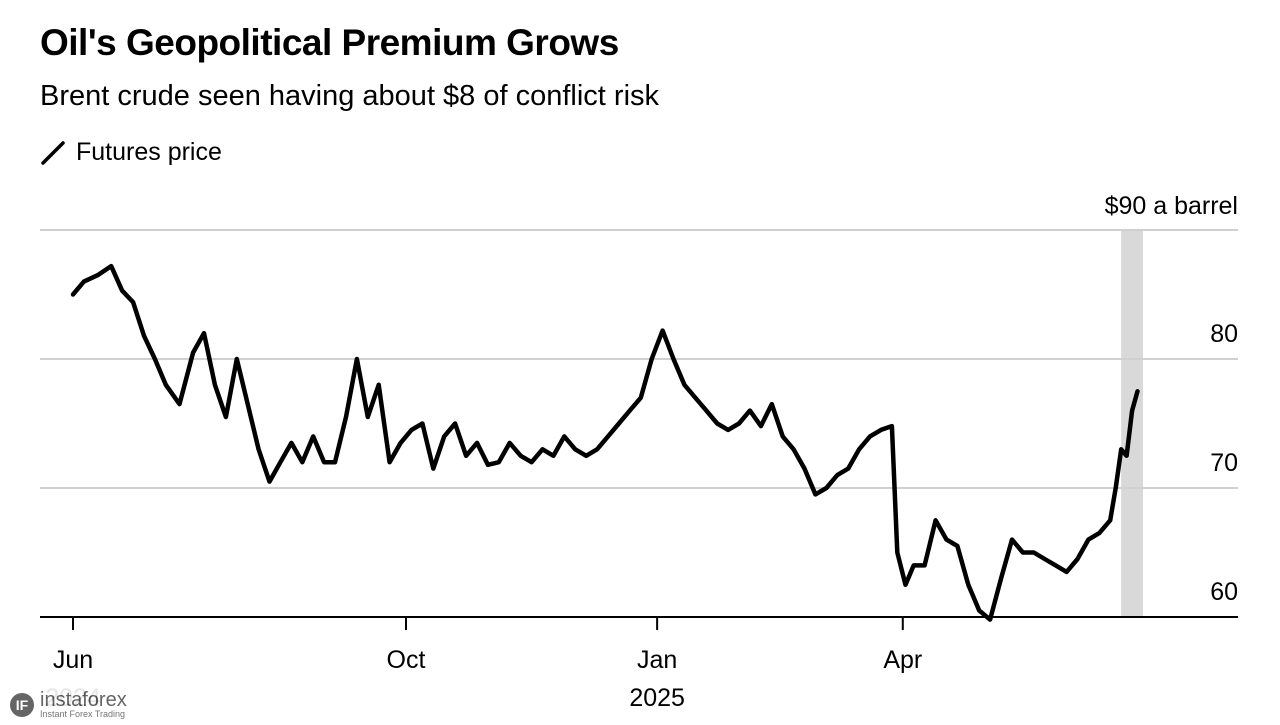  I want to click on x-tick-label: Jun, so click(73, 660).